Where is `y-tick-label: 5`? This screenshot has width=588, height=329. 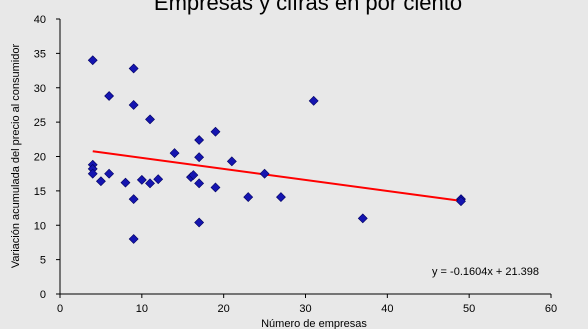 y-tick-label: 5 is located at coordinates (43, 261).